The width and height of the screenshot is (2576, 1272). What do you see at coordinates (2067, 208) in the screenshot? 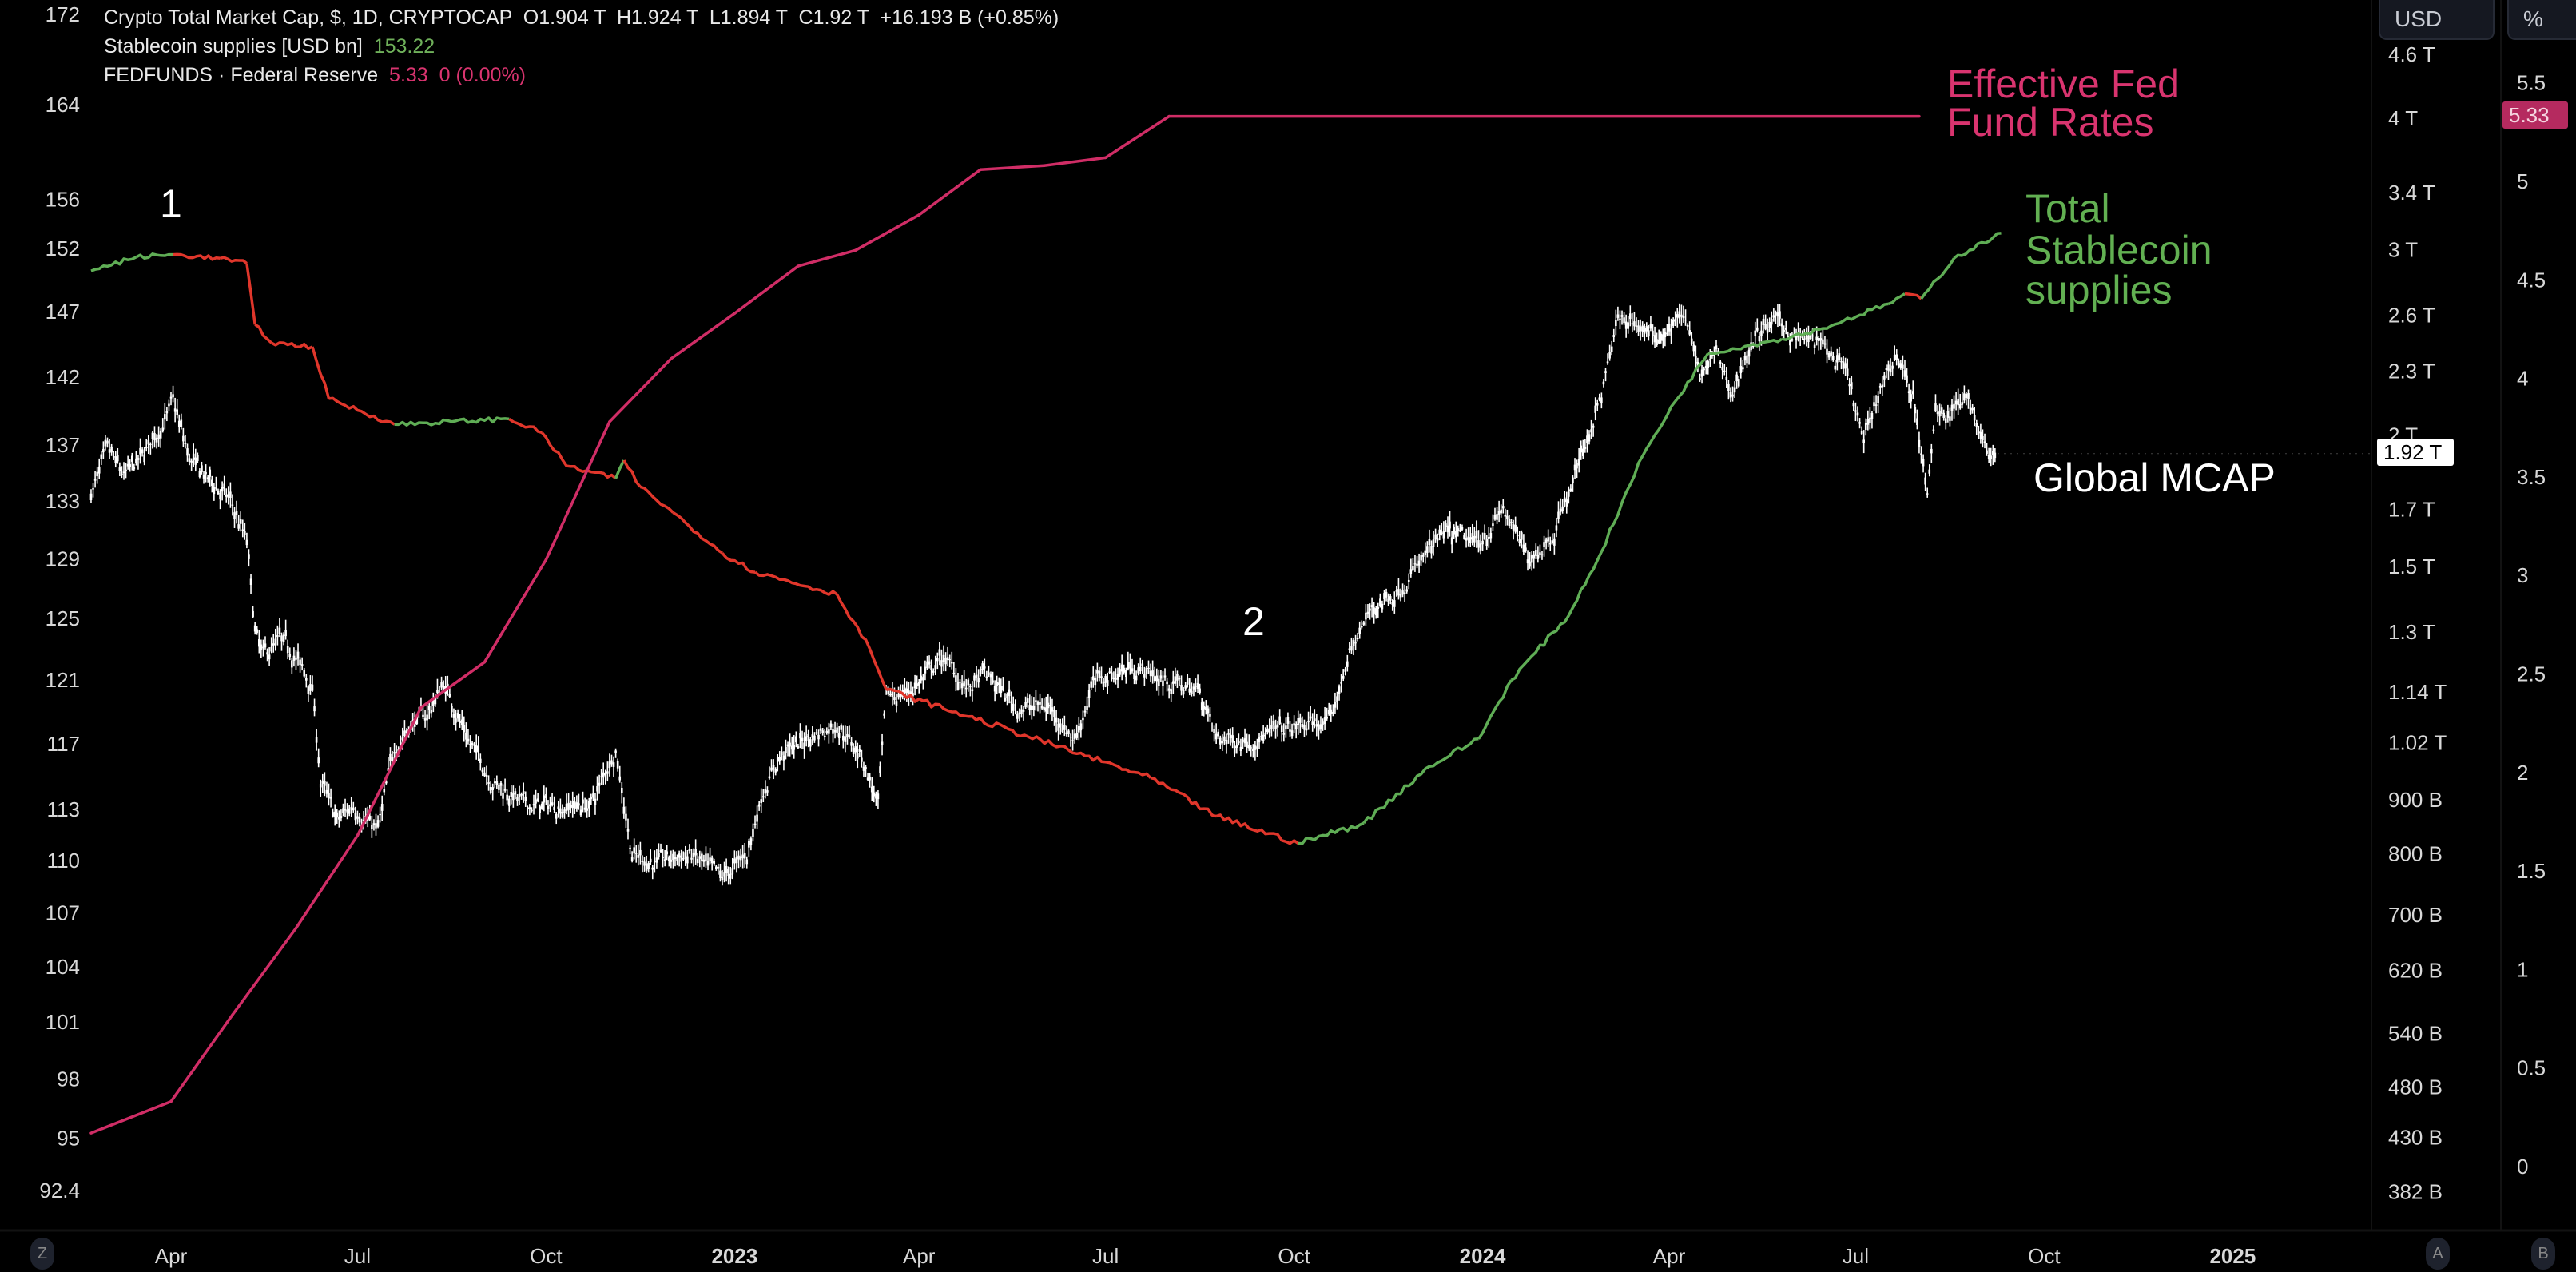
I see `annotation-stable-1: Total` at bounding box center [2067, 208].